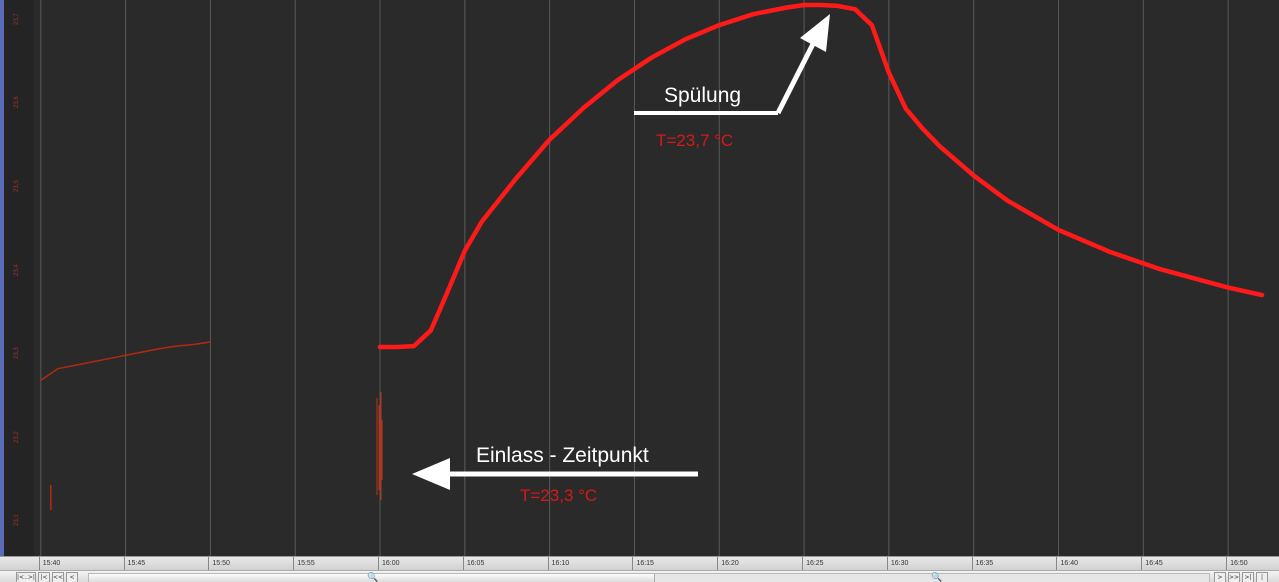 The height and width of the screenshot is (582, 1279). What do you see at coordinates (17, 269) in the screenshot?
I see `y-tick-label: 23,4` at bounding box center [17, 269].